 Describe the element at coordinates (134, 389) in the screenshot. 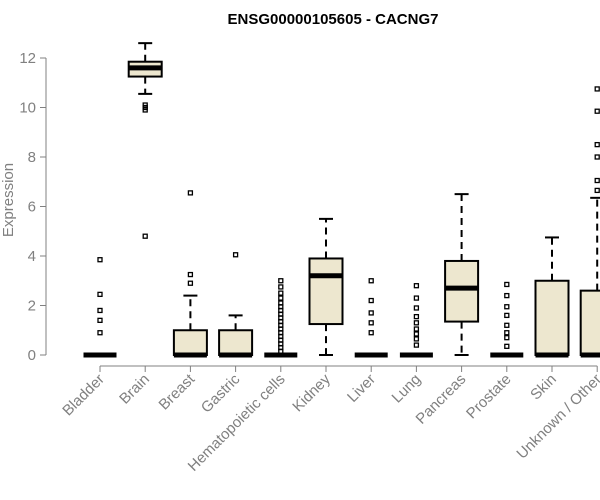

I see `x-tick-label: Brain` at that location.